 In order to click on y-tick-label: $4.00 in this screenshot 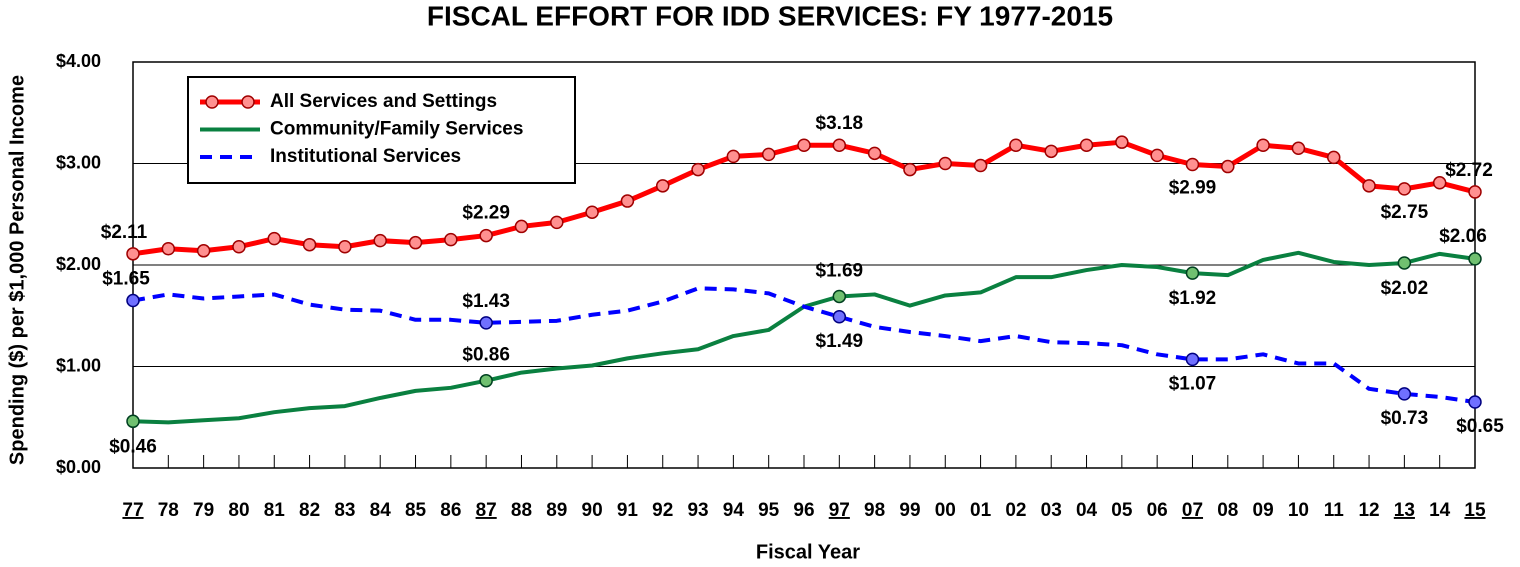, I will do `click(78, 61)`.